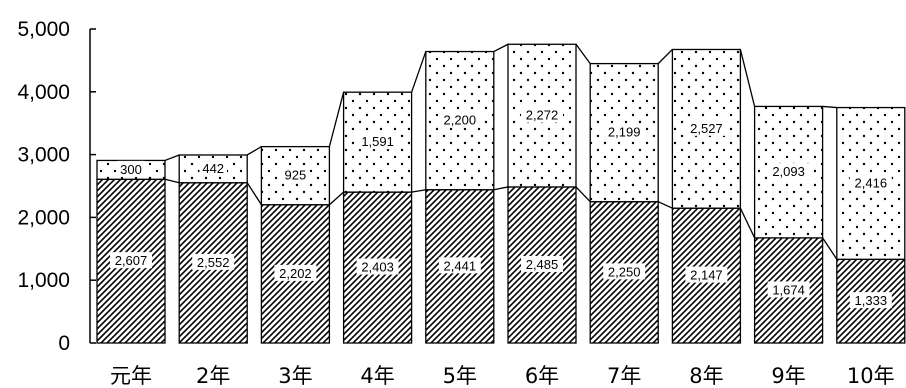 This screenshot has width=906, height=388. I want to click on x-category-label: 4年, so click(377, 376).